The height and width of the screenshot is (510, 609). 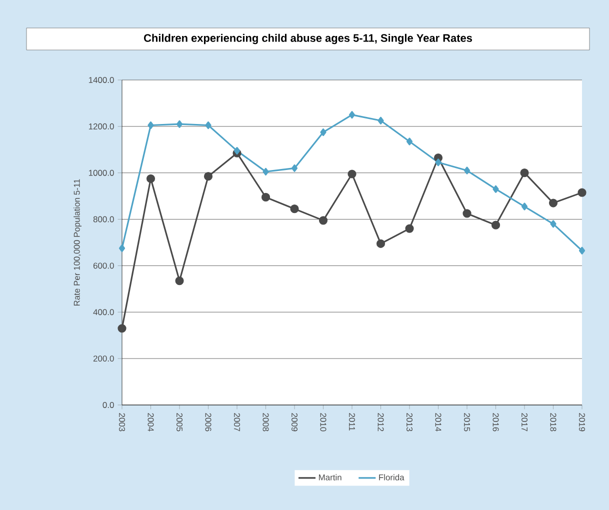 What do you see at coordinates (208, 422) in the screenshot?
I see `x-tick-label: 2006` at bounding box center [208, 422].